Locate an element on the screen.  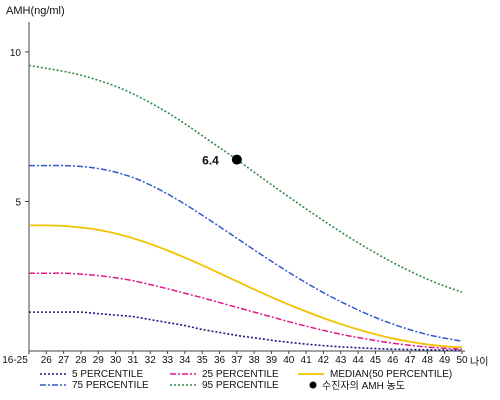
x-tick-label: 16-25 is located at coordinates (15, 360).